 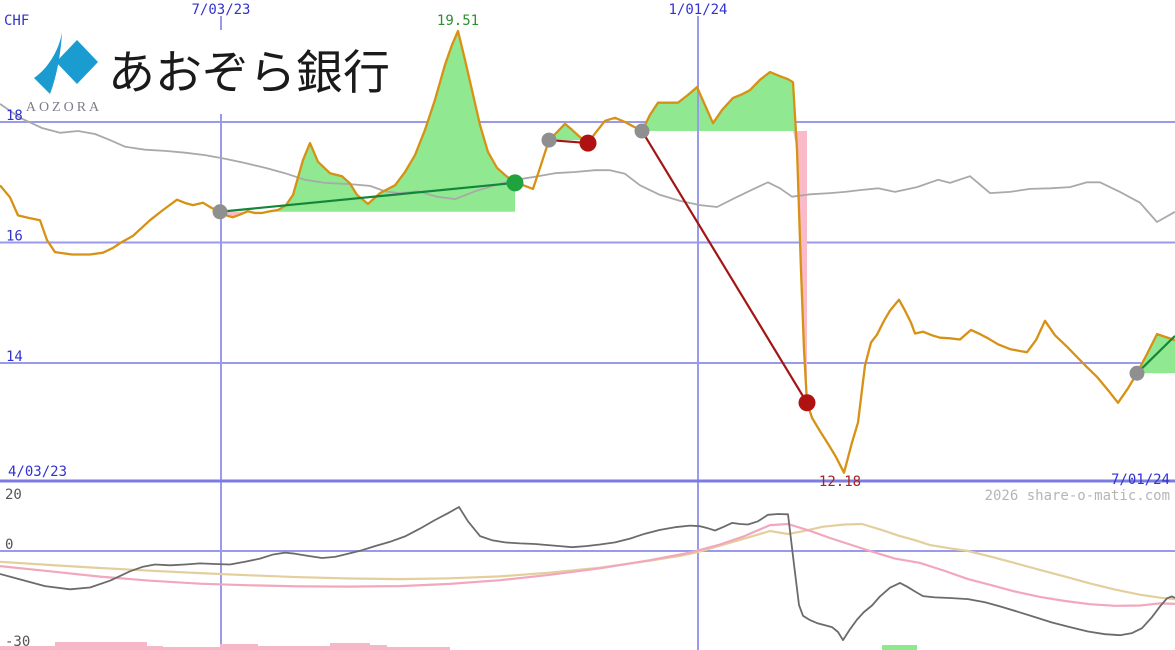 I want to click on date-label-top: 7/03/23, so click(x=220, y=10).